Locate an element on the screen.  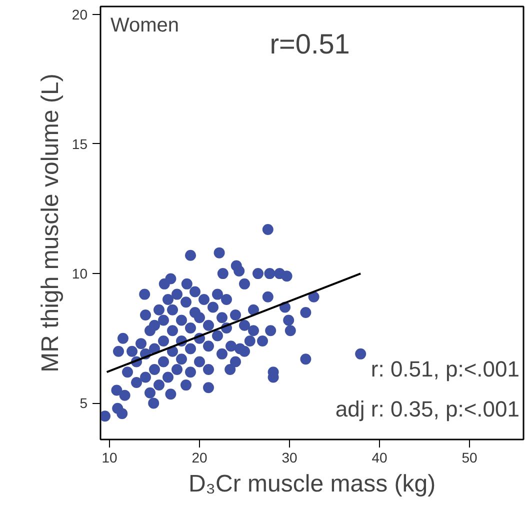
x-tick-label: 10 is located at coordinates (110, 458).